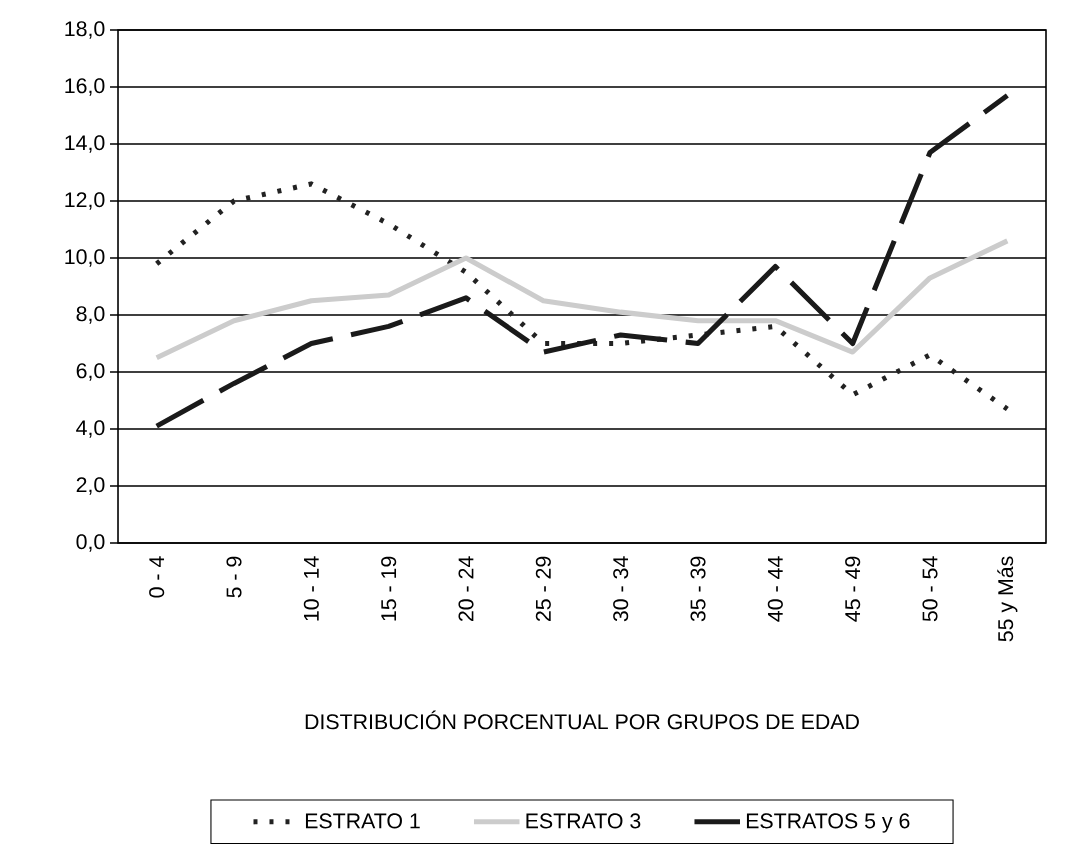 The width and height of the screenshot is (1068, 853). Describe the element at coordinates (311, 588) in the screenshot. I see `x-tick-label: 10 - 14` at that location.